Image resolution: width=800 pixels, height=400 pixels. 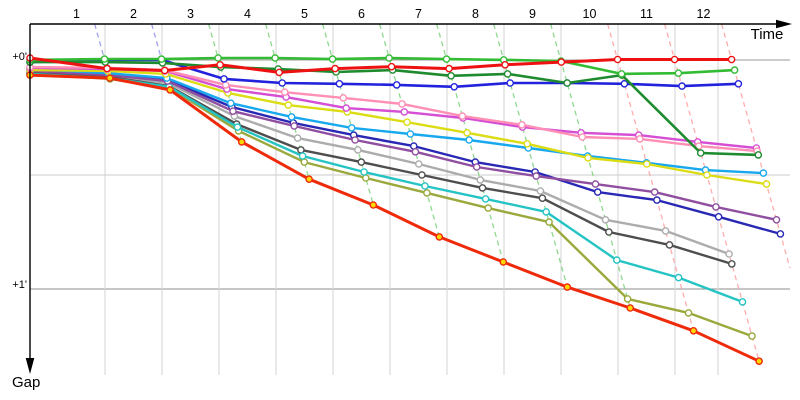 What do you see at coordinates (590, 14) in the screenshot?
I see `x-tick-label-10: 10` at bounding box center [590, 14].